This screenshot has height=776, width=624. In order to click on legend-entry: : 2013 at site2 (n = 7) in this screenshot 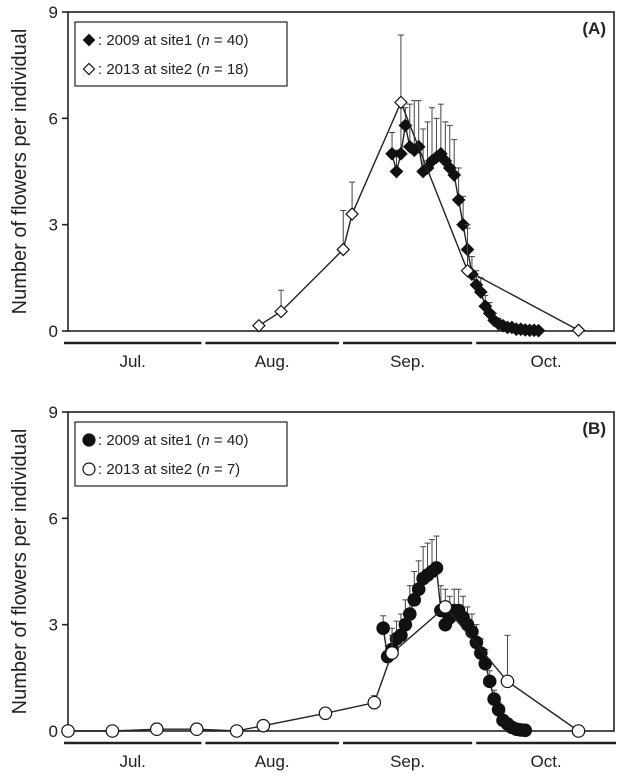, I will do `click(169, 469)`.